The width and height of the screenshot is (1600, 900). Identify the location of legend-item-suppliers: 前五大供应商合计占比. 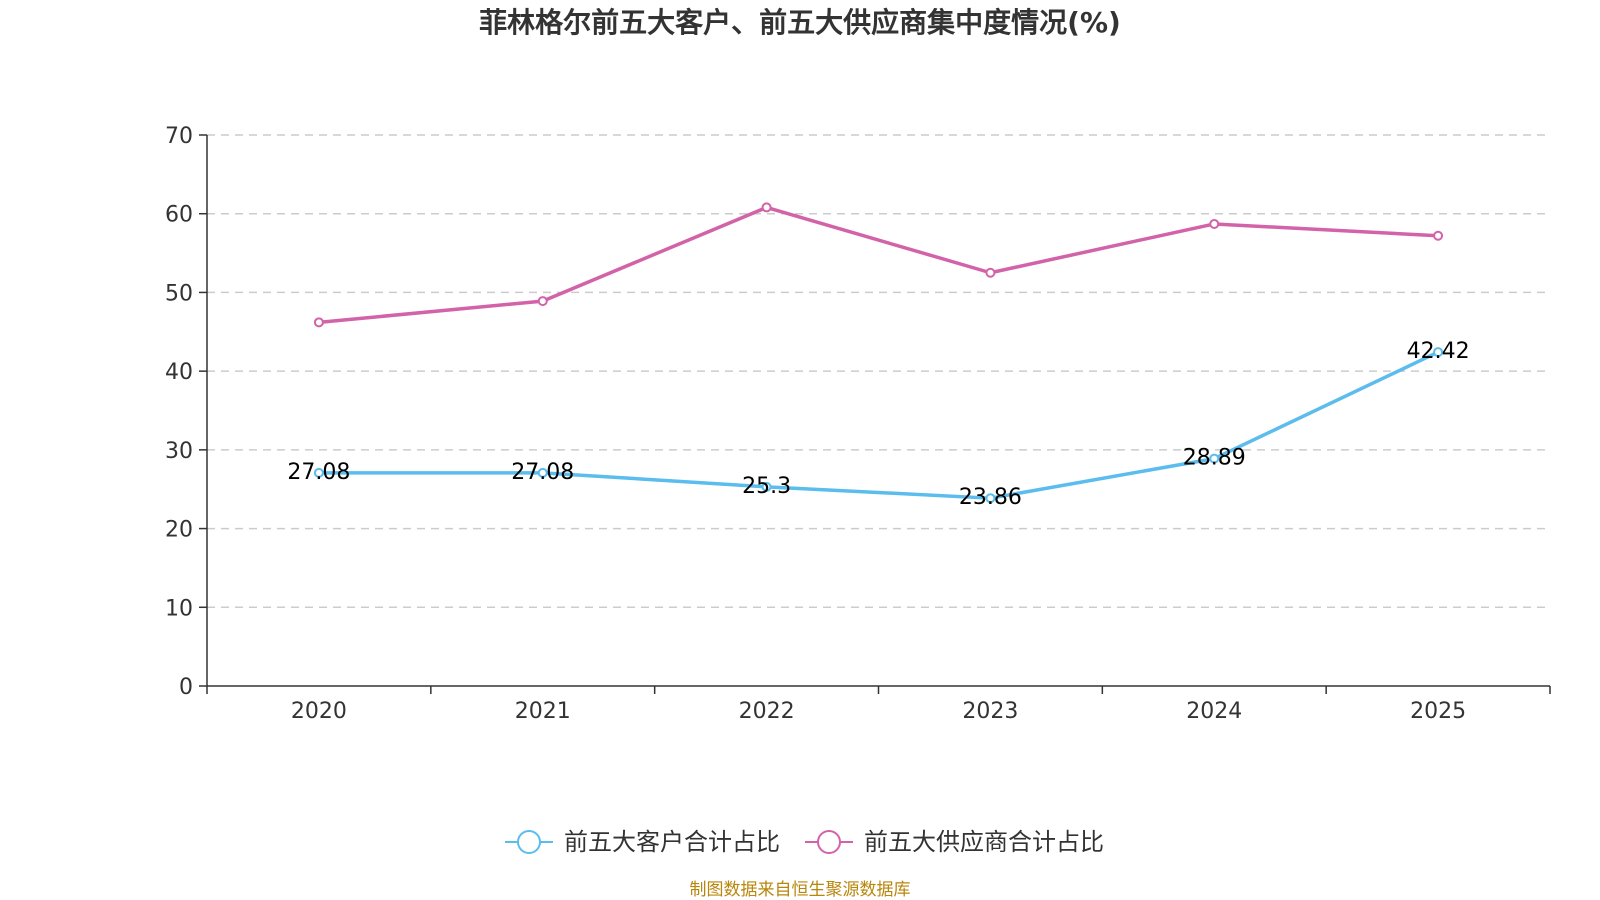
(954, 842).